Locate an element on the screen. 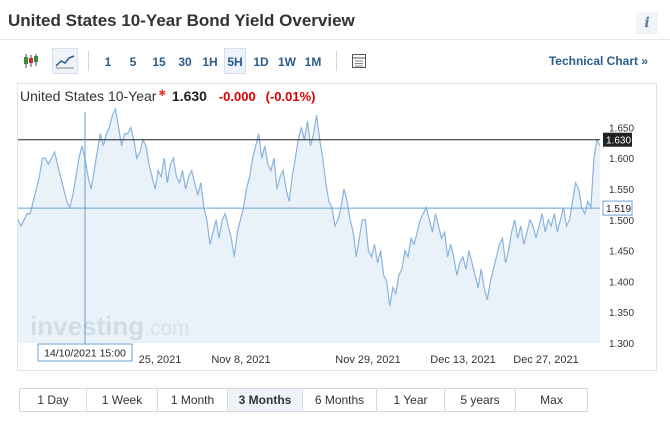 This screenshot has width=670, height=430. crosshair-date-label: 14/10/2021 15:00 is located at coordinates (85, 354).